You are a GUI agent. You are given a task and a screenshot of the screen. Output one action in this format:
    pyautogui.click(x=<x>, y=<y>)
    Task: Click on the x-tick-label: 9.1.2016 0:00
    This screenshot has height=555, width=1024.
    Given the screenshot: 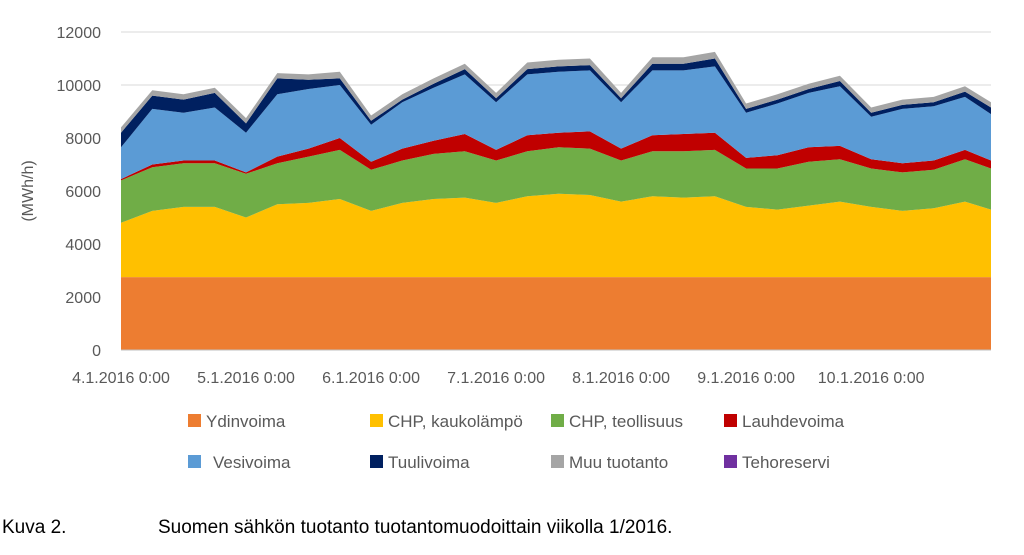 What is the action you would take?
    pyautogui.click(x=746, y=378)
    